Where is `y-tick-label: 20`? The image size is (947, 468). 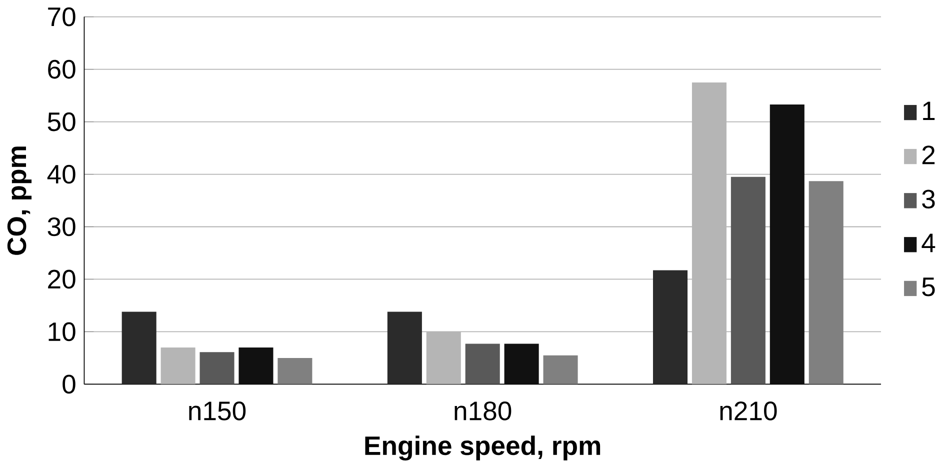
y-tick-label: 20 is located at coordinates (62, 279).